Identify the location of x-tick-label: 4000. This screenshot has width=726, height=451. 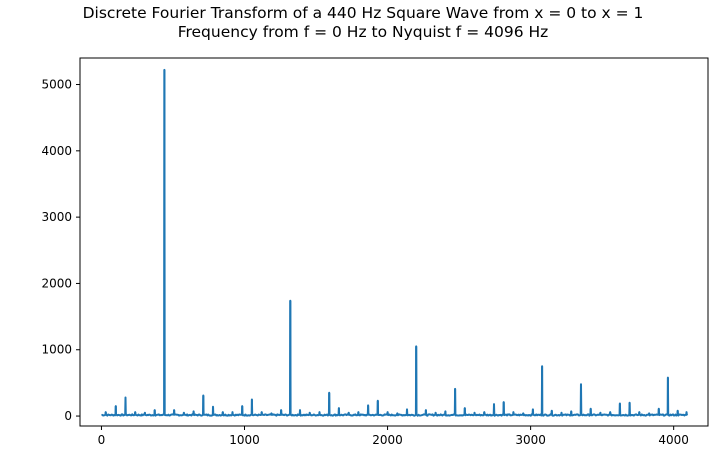
(673, 440).